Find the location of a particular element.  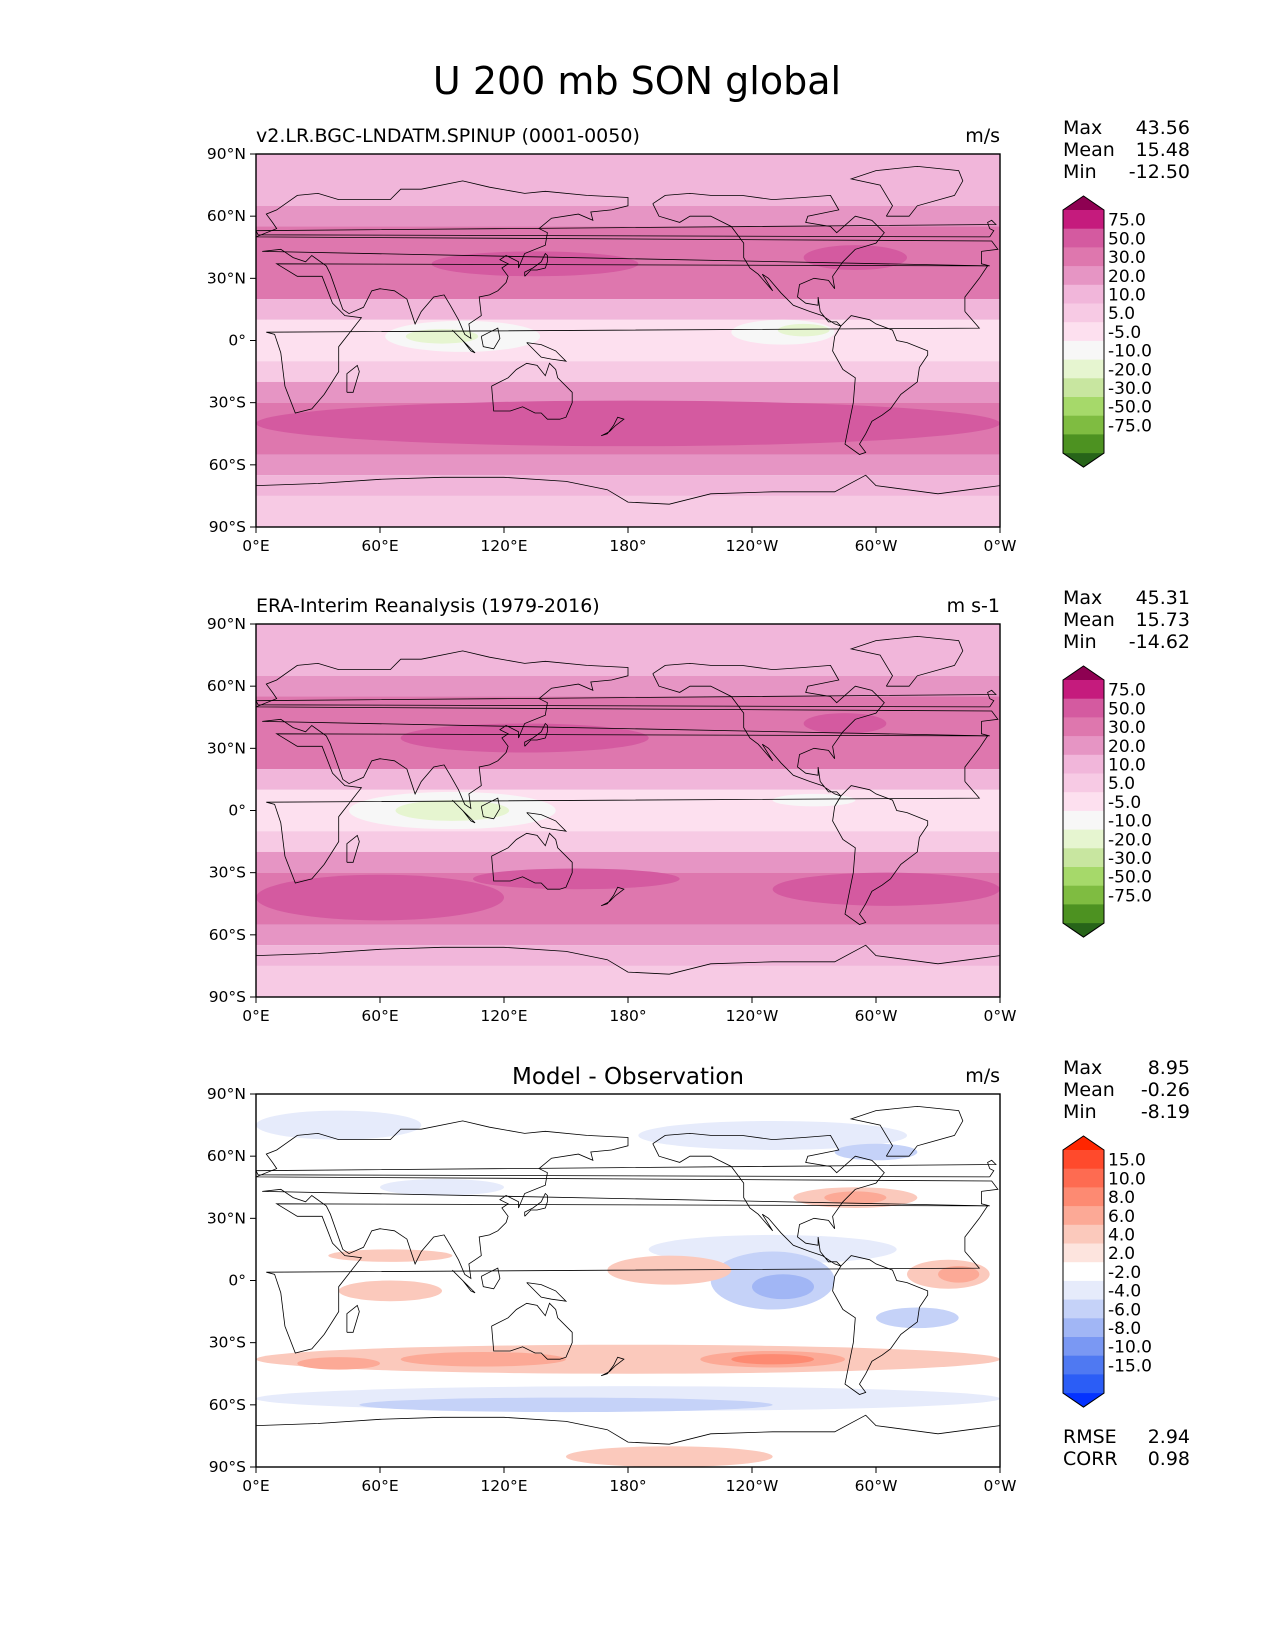

page-title: U 200 mb SON global is located at coordinates (637, 81).